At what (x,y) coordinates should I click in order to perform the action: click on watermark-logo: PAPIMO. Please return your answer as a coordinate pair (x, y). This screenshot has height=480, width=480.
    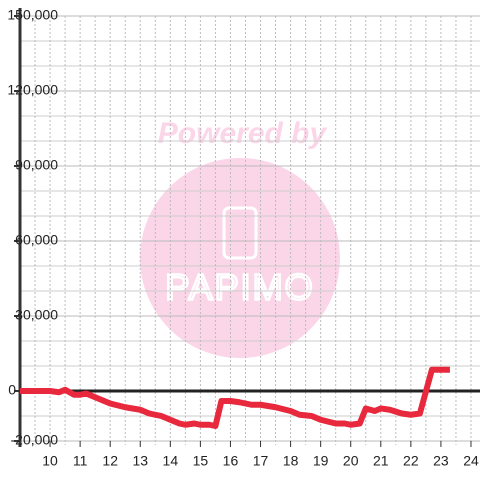
    Looking at the image, I should click on (239, 287).